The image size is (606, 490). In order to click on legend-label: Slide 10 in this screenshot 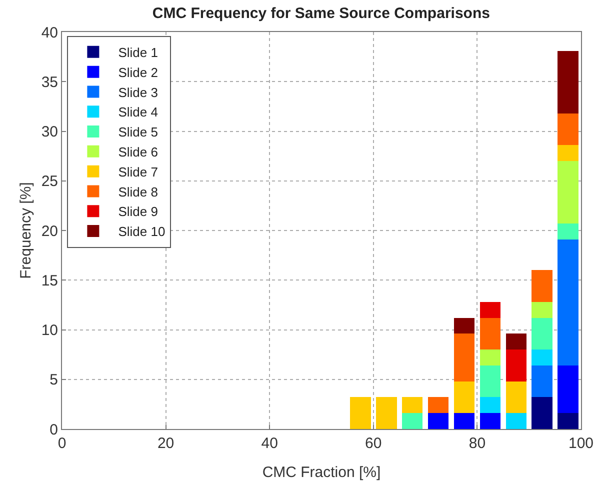, I will do `click(142, 232)`.